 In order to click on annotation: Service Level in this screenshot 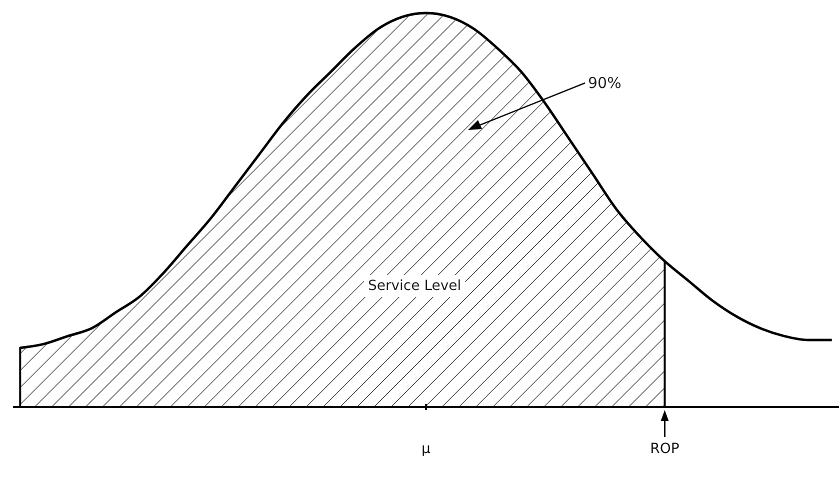, I will do `click(415, 286)`.